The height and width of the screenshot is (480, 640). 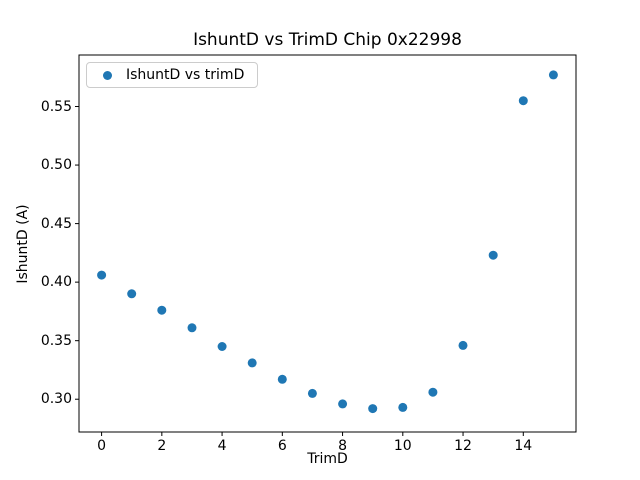 What do you see at coordinates (56, 165) in the screenshot?
I see `y-tick-label: 0.50` at bounding box center [56, 165].